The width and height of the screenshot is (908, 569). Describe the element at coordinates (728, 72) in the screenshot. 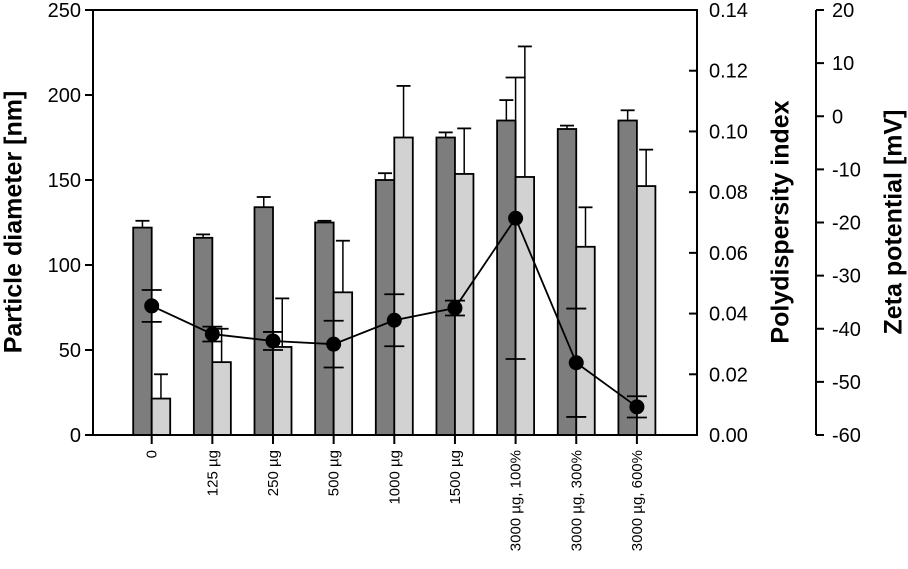

I see `pdi-axis-tick-label: 0.12` at that location.